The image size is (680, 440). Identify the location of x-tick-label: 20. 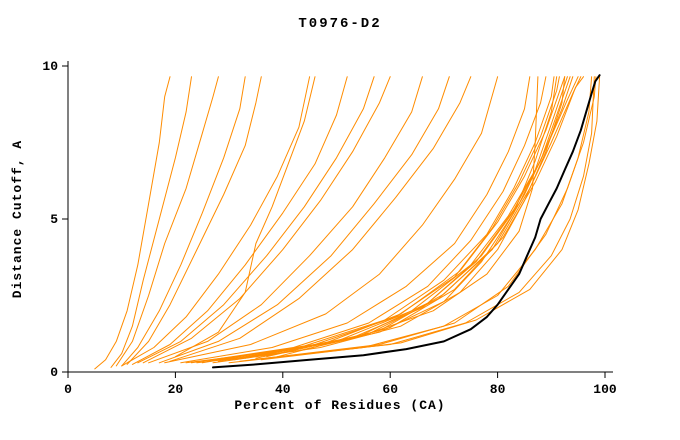
(176, 389).